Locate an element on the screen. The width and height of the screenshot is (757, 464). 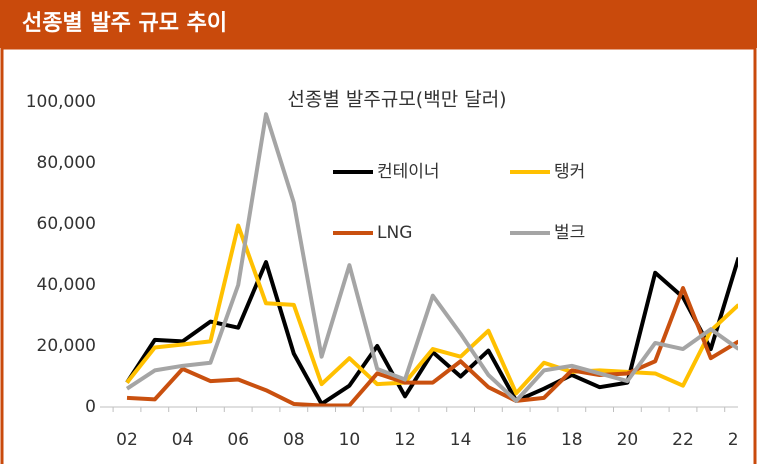
chart-title: 선종별 발주규모(백만 달러) is located at coordinates (396, 100).